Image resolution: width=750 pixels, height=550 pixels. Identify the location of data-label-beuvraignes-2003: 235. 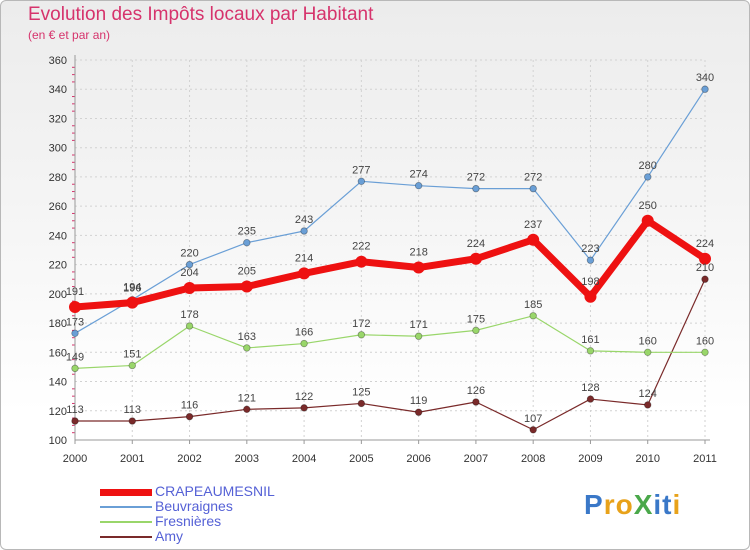
(247, 232).